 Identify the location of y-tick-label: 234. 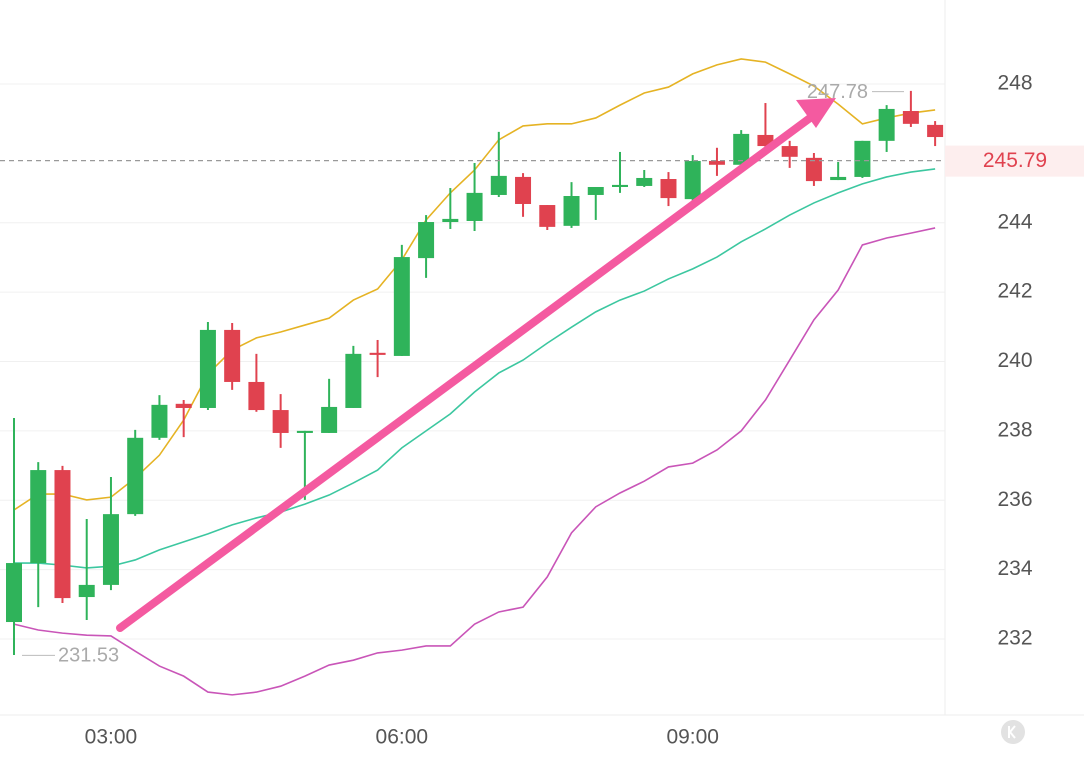
(1014, 568).